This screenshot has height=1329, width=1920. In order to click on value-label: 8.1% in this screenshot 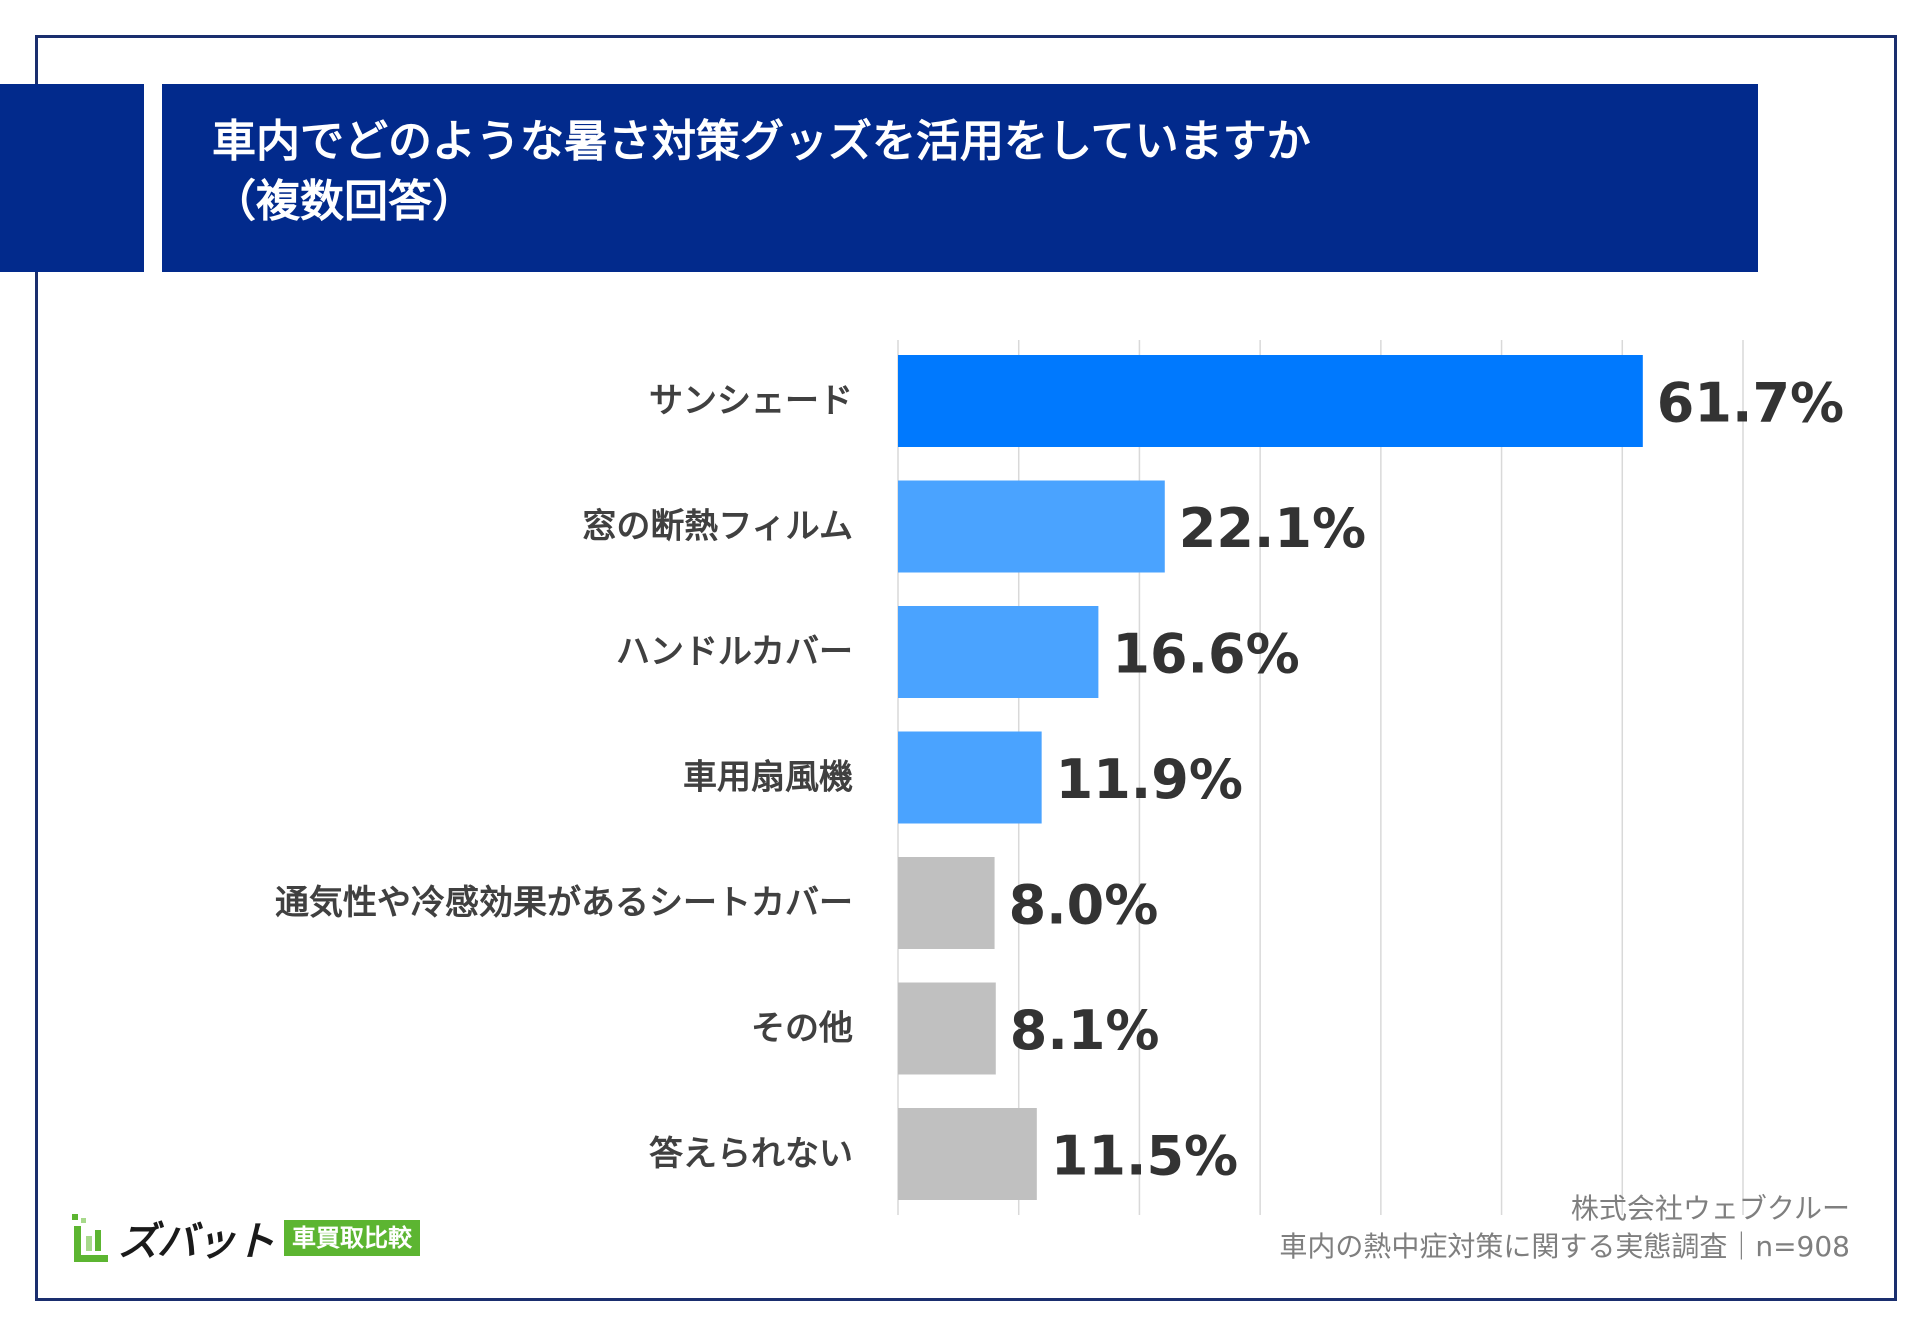, I will do `click(1085, 1030)`.